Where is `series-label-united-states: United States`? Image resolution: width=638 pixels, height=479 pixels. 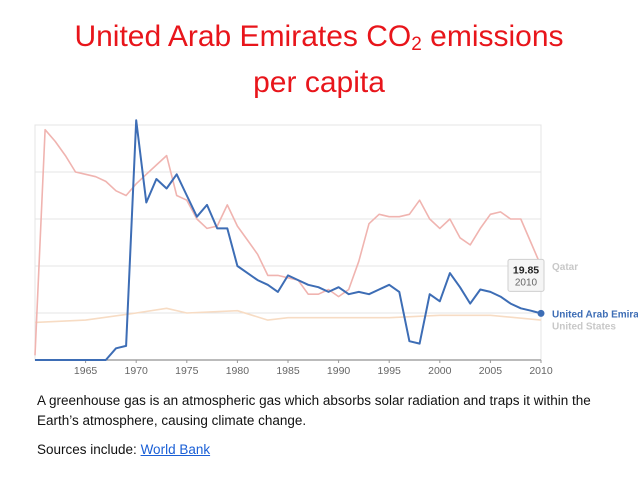
series-label-united-states: United States is located at coordinates (584, 326).